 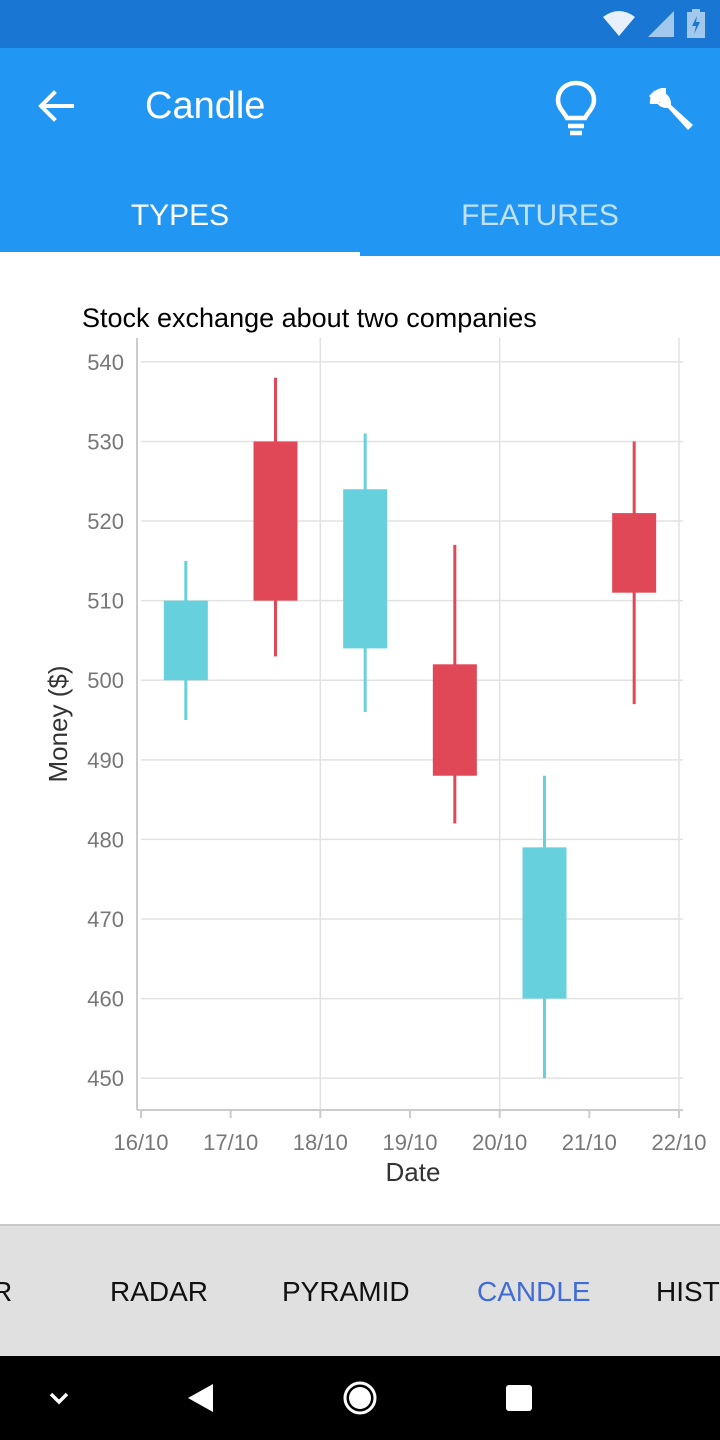 I want to click on back-button, so click(x=56, y=106).